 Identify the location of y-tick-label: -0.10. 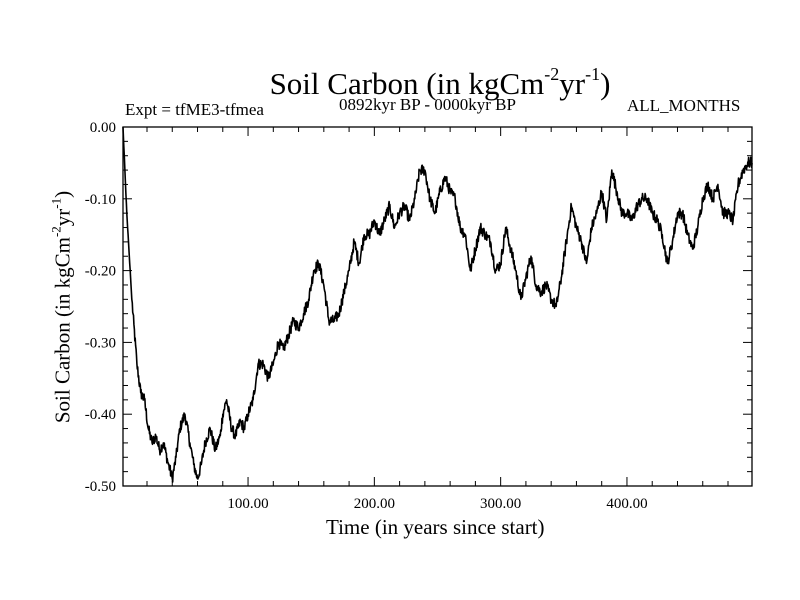
(100, 200).